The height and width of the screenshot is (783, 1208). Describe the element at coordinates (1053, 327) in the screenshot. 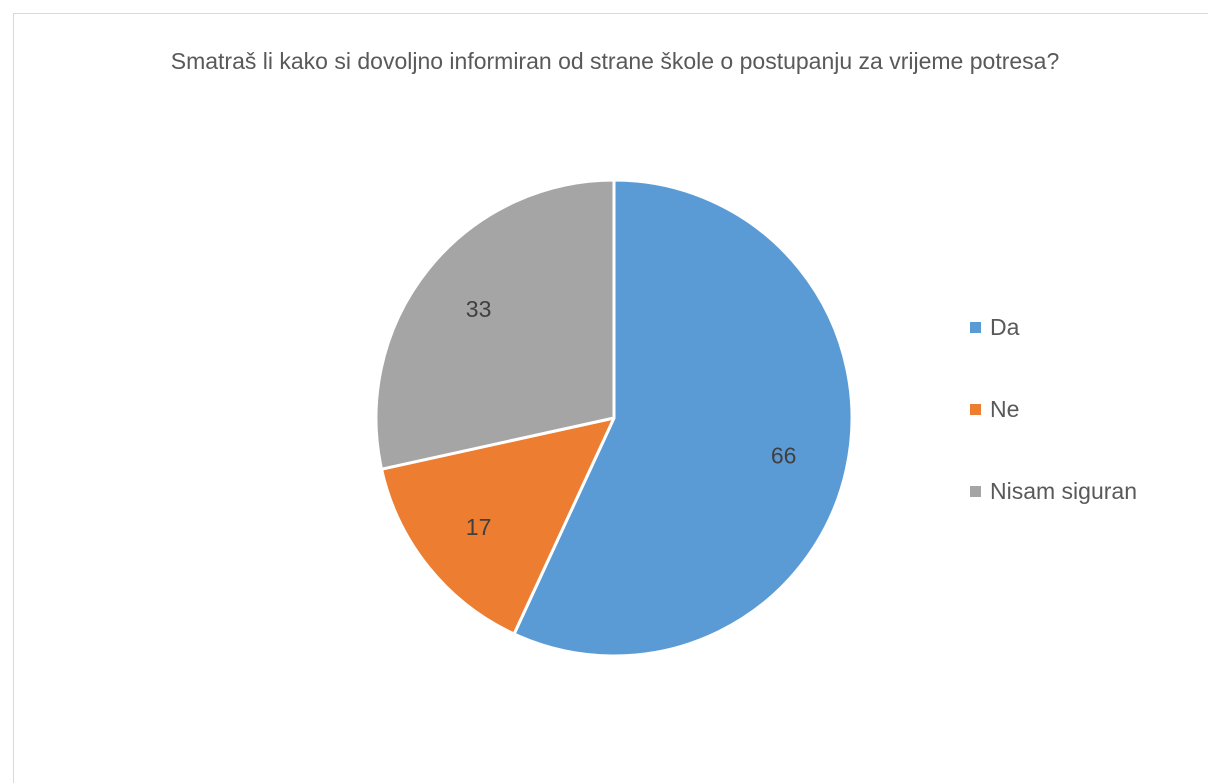

I see `legend-item-da: Da` at that location.